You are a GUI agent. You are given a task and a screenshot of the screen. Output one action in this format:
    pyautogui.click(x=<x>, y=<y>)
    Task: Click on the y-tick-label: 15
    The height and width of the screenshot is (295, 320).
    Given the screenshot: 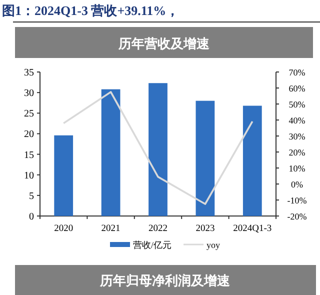 What is the action you would take?
    pyautogui.click(x=29, y=155)
    